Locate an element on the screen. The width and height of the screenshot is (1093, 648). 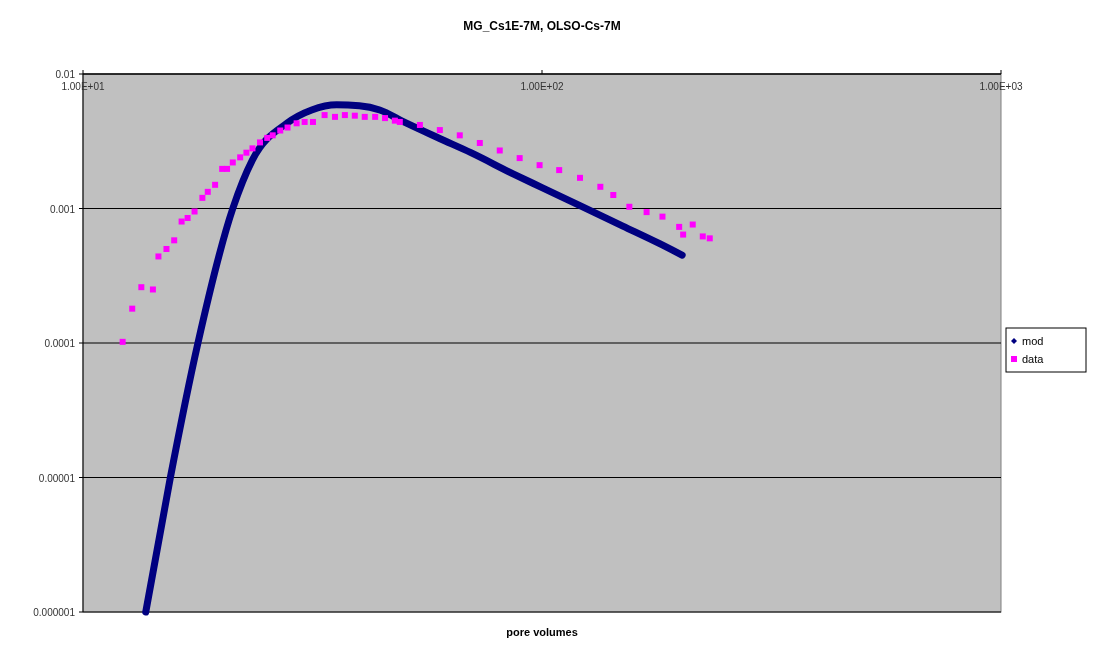
x-axis-title: pore volumes is located at coordinates (542, 632).